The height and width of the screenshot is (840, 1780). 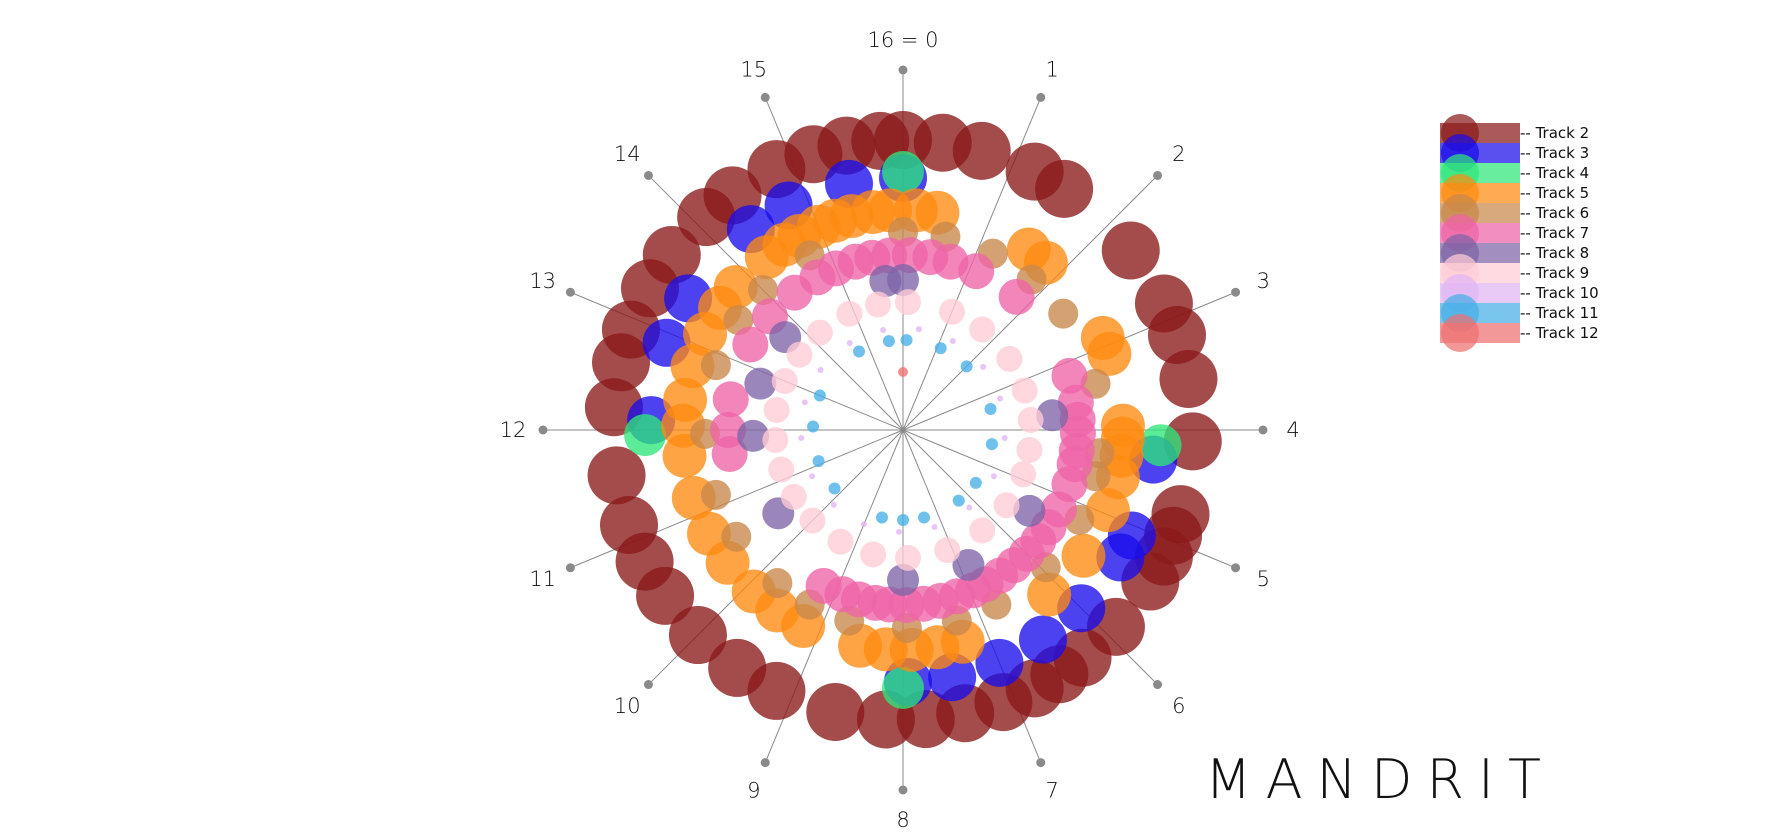 I want to click on spoke-label-3: 3, so click(x=1263, y=281).